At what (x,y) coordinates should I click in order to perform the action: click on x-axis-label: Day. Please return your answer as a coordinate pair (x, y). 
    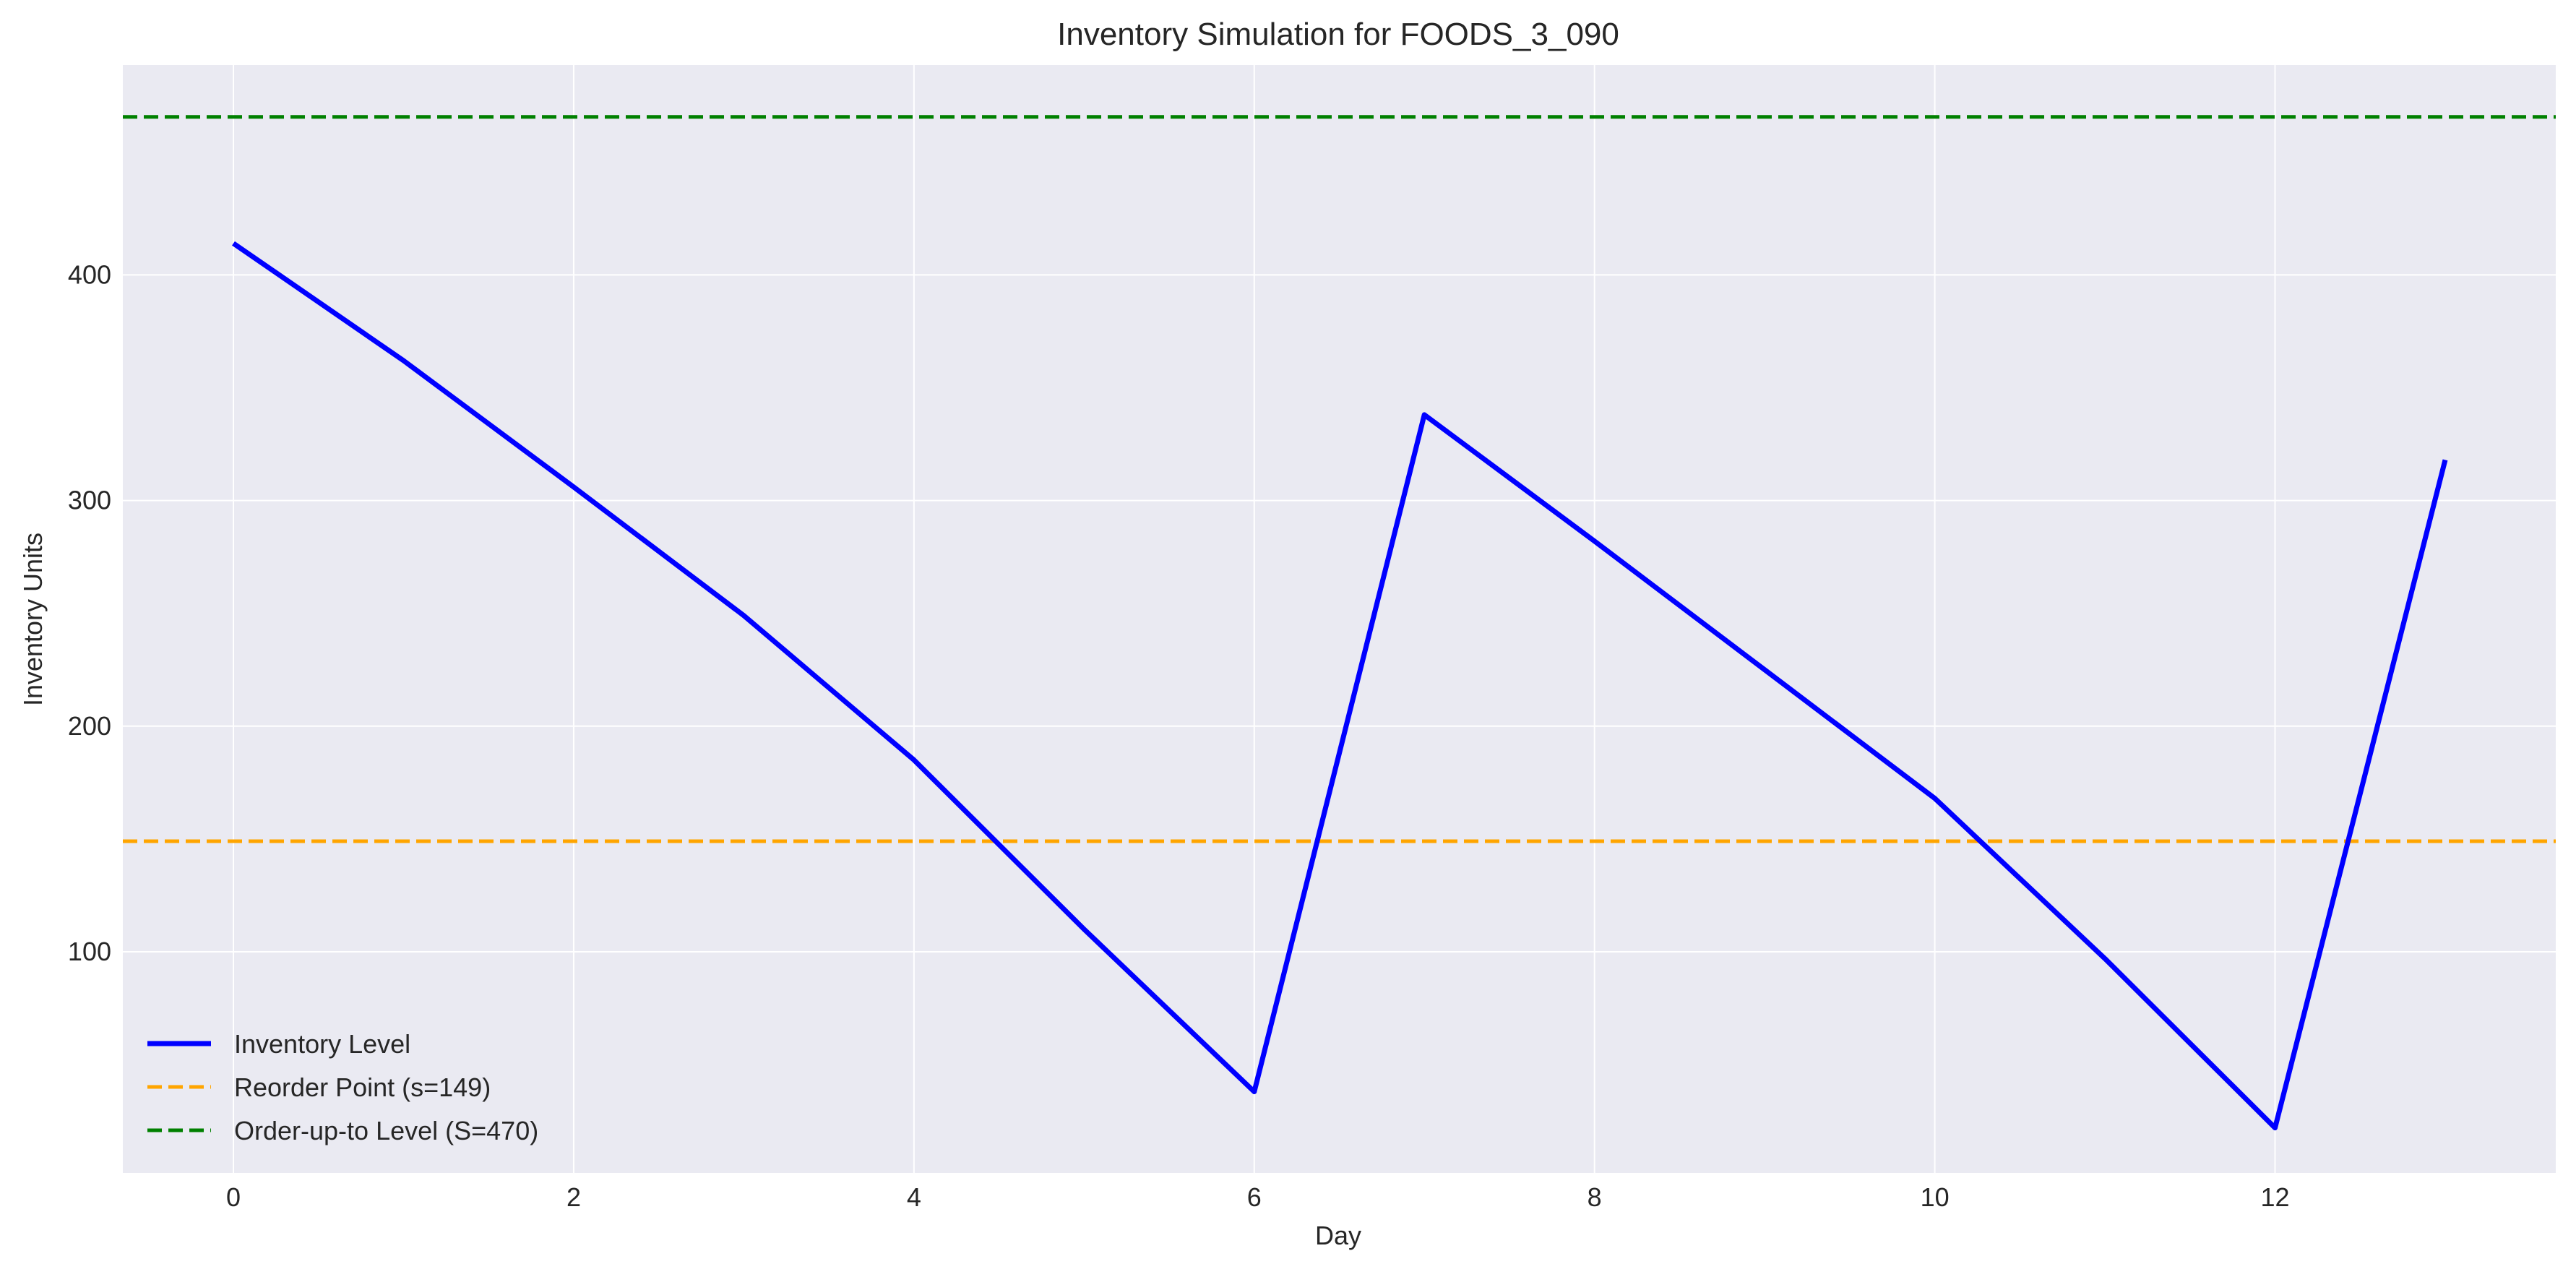
    Looking at the image, I should click on (1338, 1235).